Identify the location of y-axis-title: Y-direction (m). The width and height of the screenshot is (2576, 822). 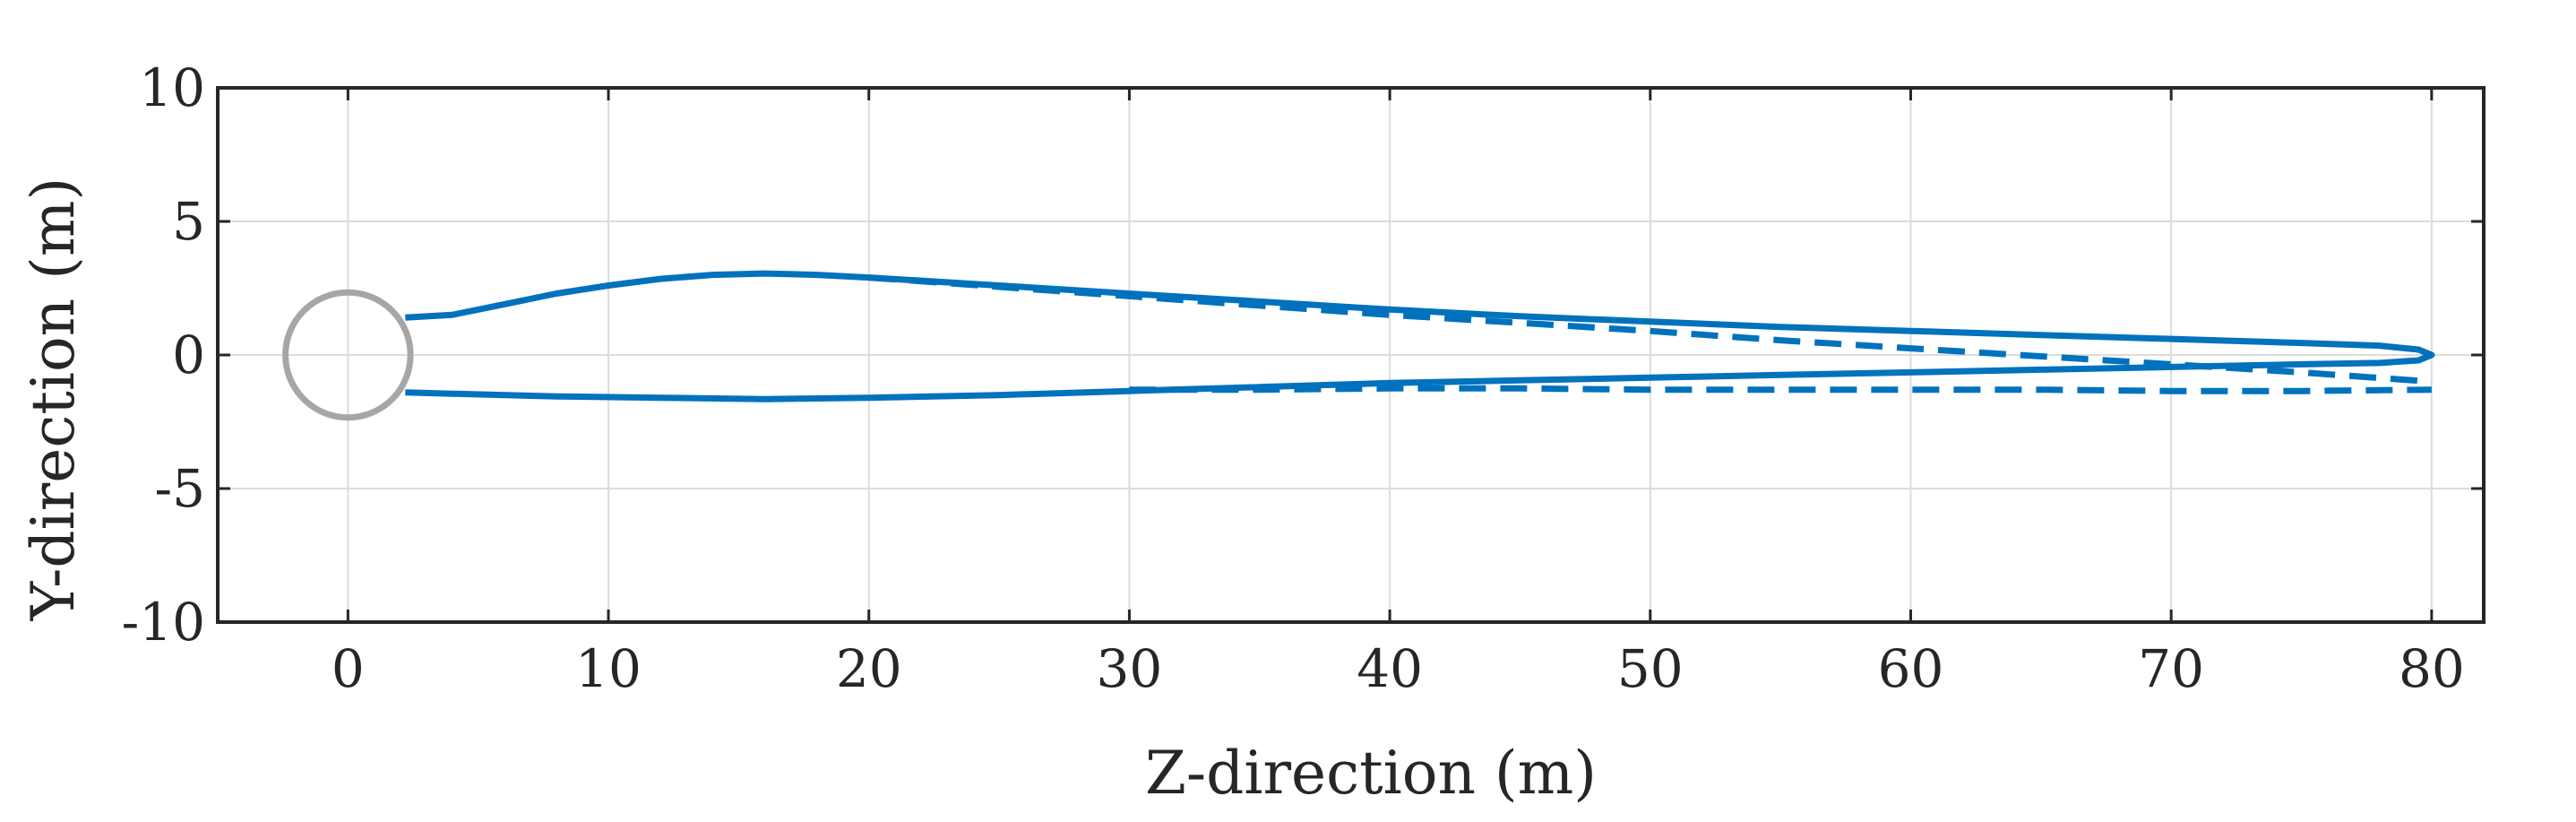
(53, 399).